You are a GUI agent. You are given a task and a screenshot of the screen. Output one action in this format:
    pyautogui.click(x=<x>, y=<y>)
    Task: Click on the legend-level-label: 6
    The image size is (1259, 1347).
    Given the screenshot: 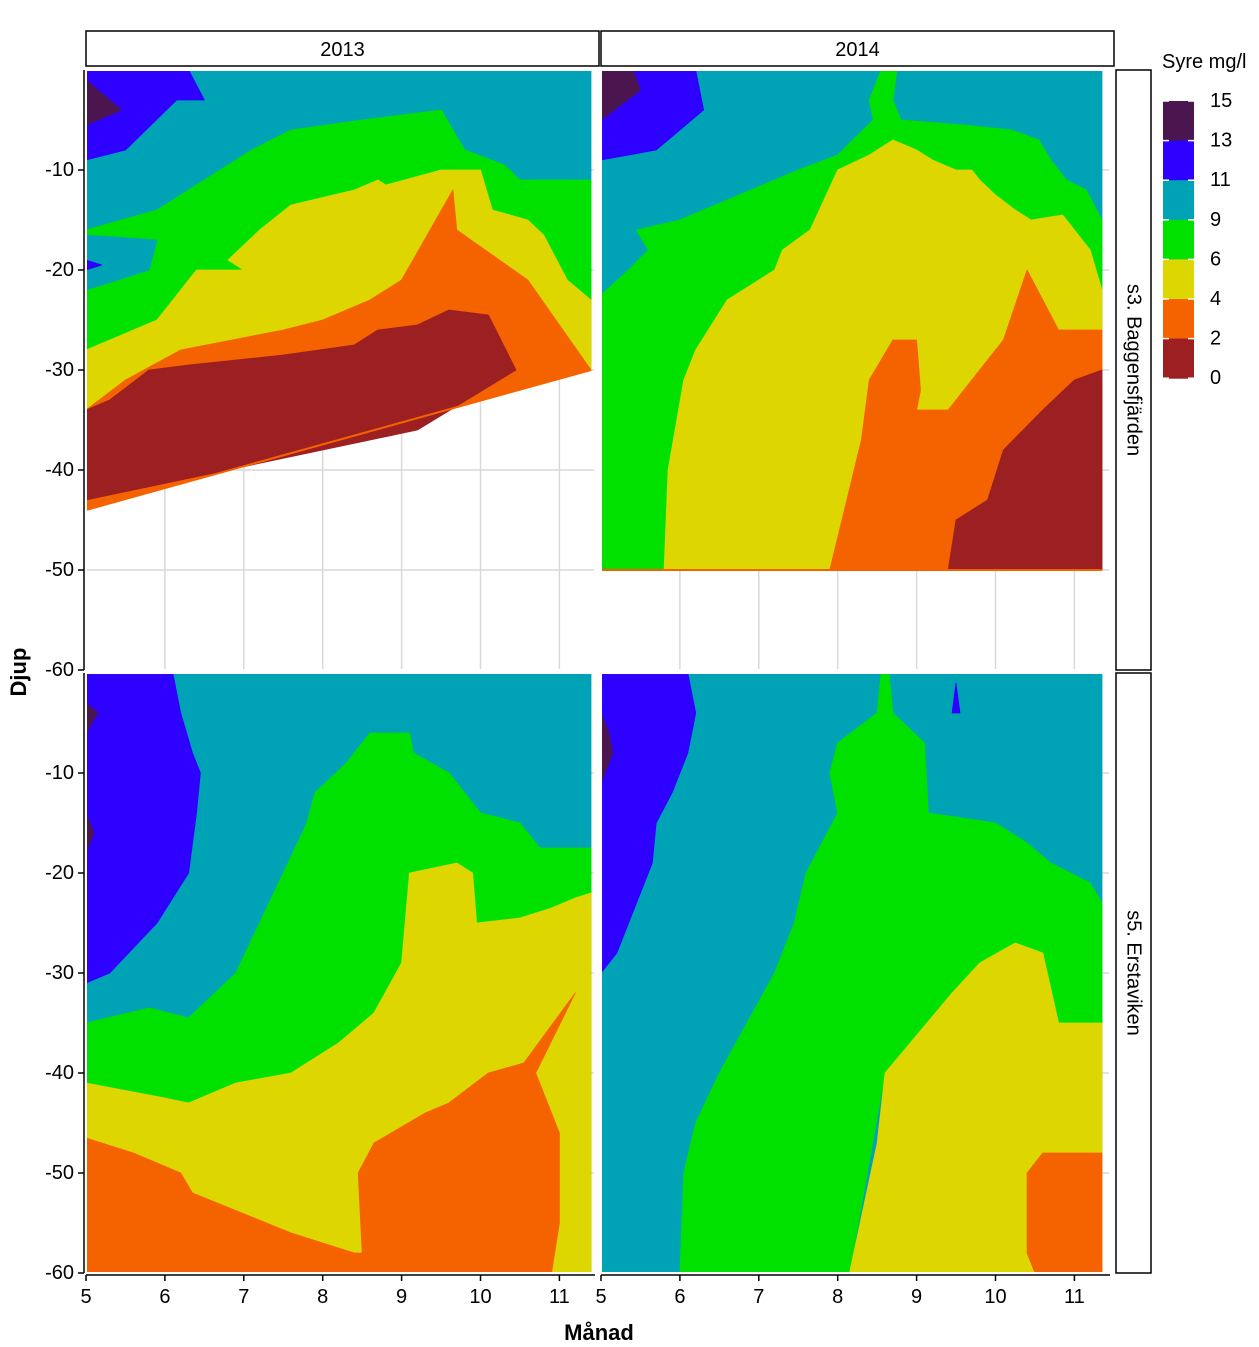 What is the action you would take?
    pyautogui.click(x=1215, y=259)
    